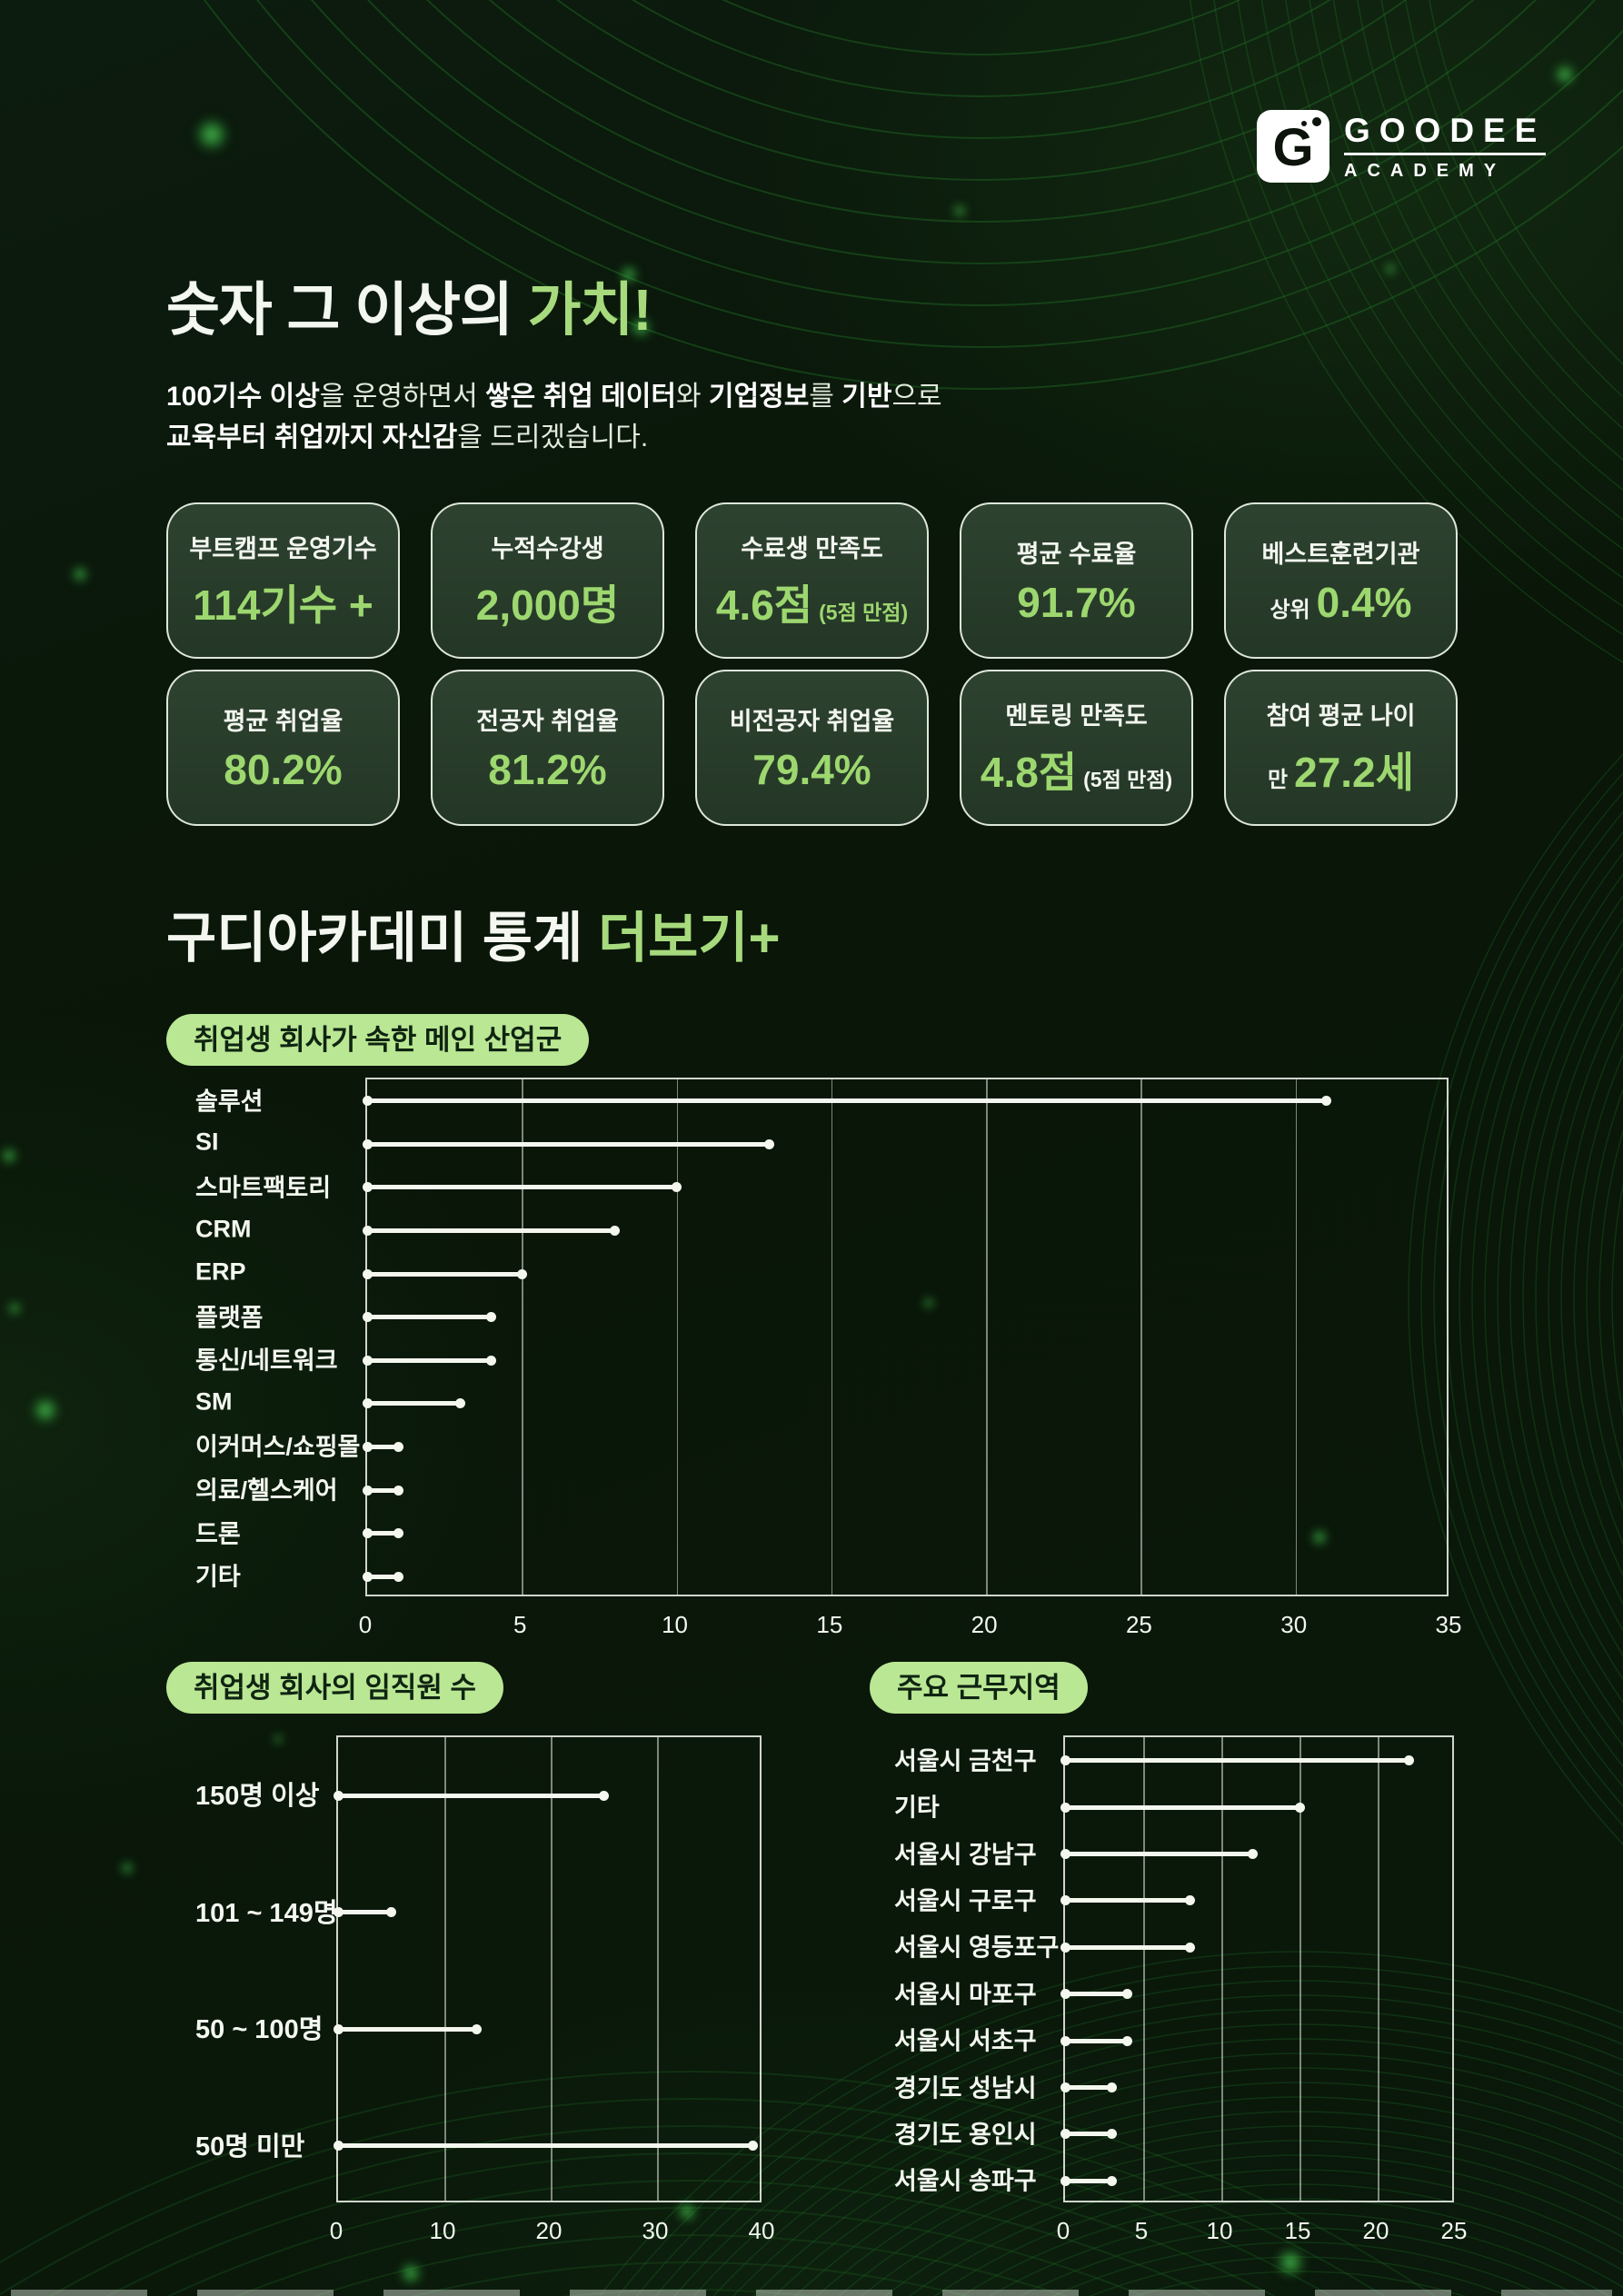 The image size is (1623, 2296). I want to click on hero-subtitle-segment: 으로, so click(916, 397).